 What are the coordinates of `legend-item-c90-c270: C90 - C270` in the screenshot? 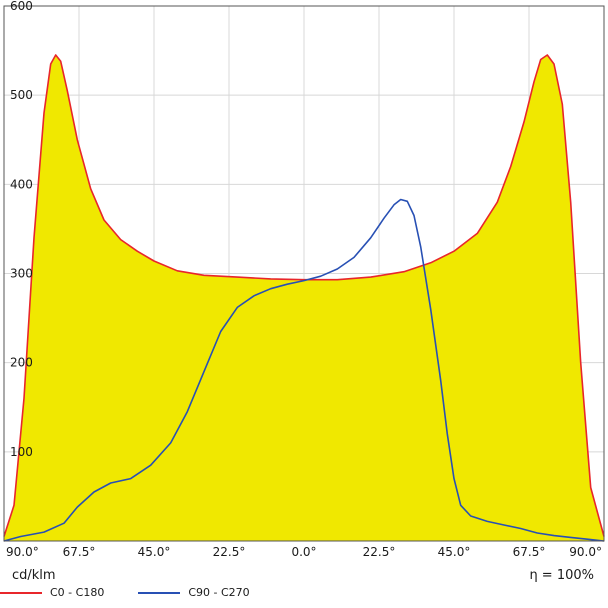 It's located at (194, 592).